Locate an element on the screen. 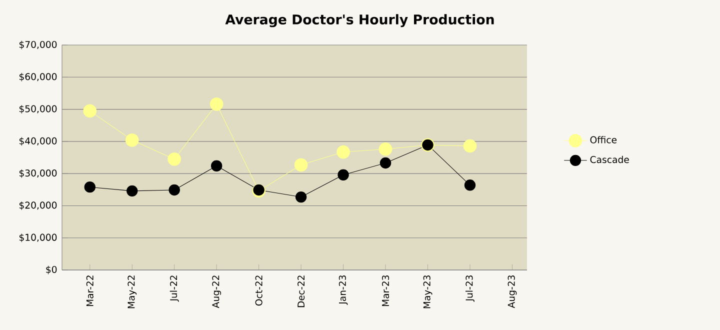 The height and width of the screenshot is (330, 720). y-tick-label: $10,000 is located at coordinates (38, 238).